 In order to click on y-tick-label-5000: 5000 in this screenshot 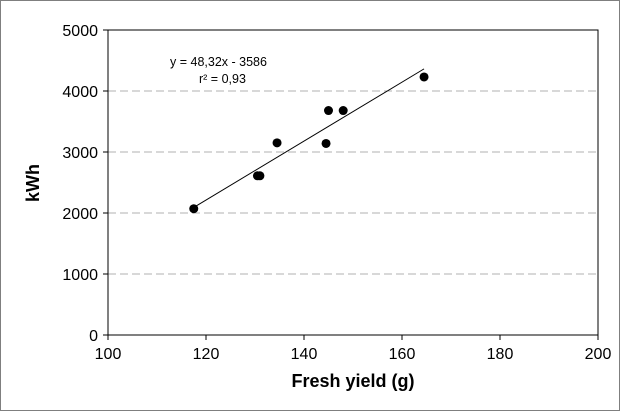, I will do `click(80, 31)`.